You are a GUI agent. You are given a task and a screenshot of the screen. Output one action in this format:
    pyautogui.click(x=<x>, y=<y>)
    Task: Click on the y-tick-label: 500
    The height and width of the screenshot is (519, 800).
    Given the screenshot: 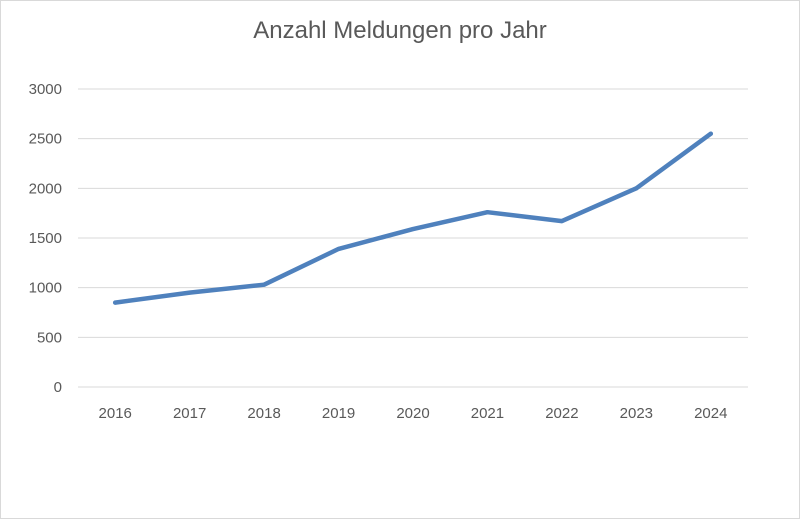 What is the action you would take?
    pyautogui.click(x=49, y=337)
    